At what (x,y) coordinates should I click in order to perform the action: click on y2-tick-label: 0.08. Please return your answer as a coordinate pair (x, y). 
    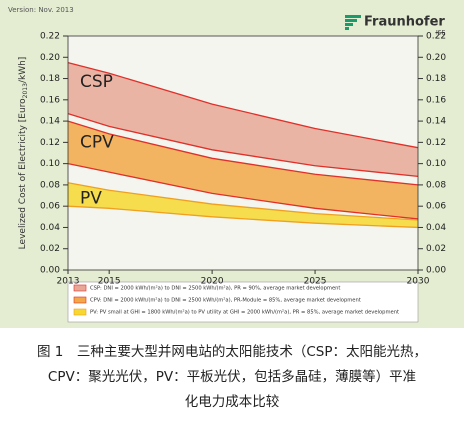
    Looking at the image, I should click on (436, 185).